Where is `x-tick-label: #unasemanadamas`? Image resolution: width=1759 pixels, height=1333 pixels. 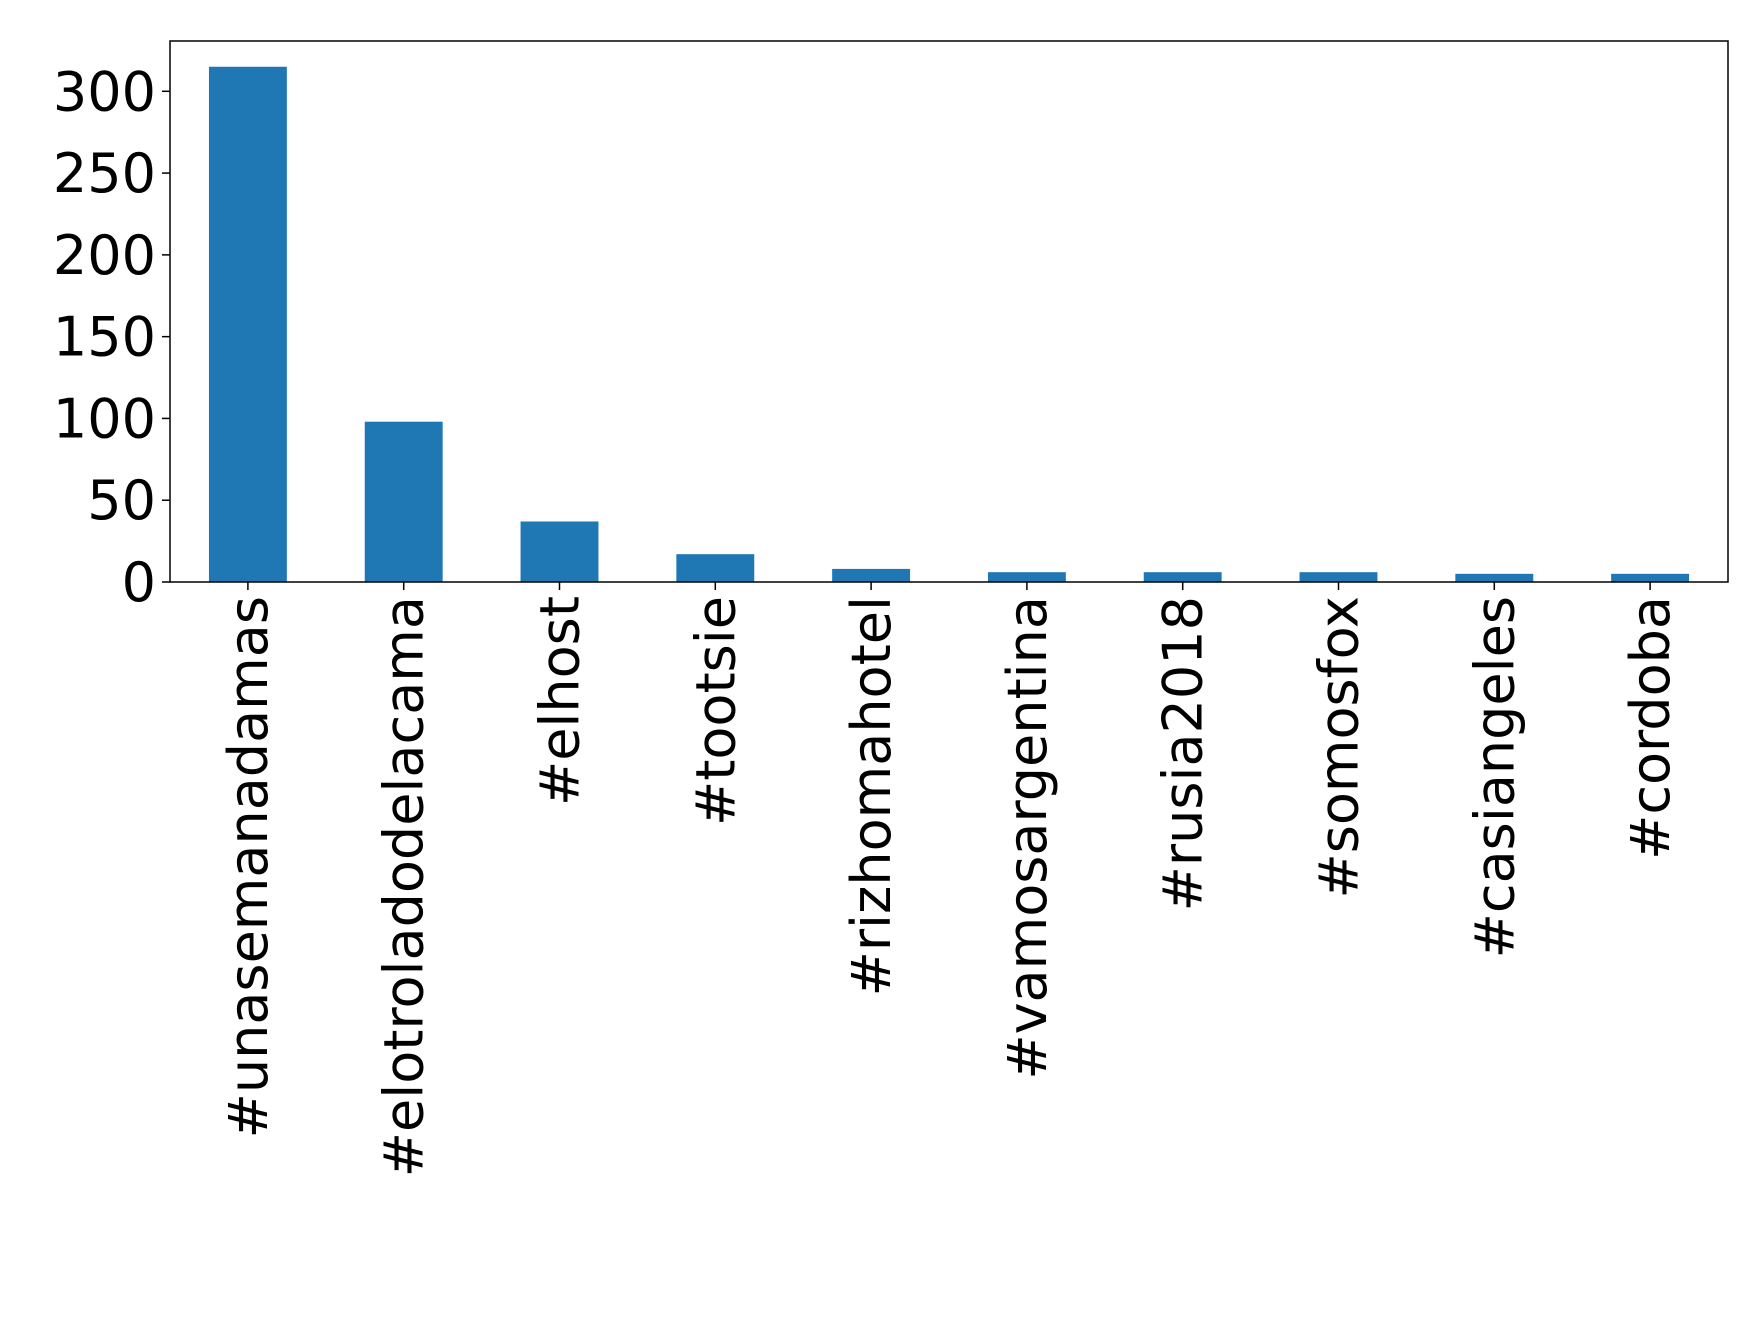 x-tick-label: #unasemanadamas is located at coordinates (248, 867).